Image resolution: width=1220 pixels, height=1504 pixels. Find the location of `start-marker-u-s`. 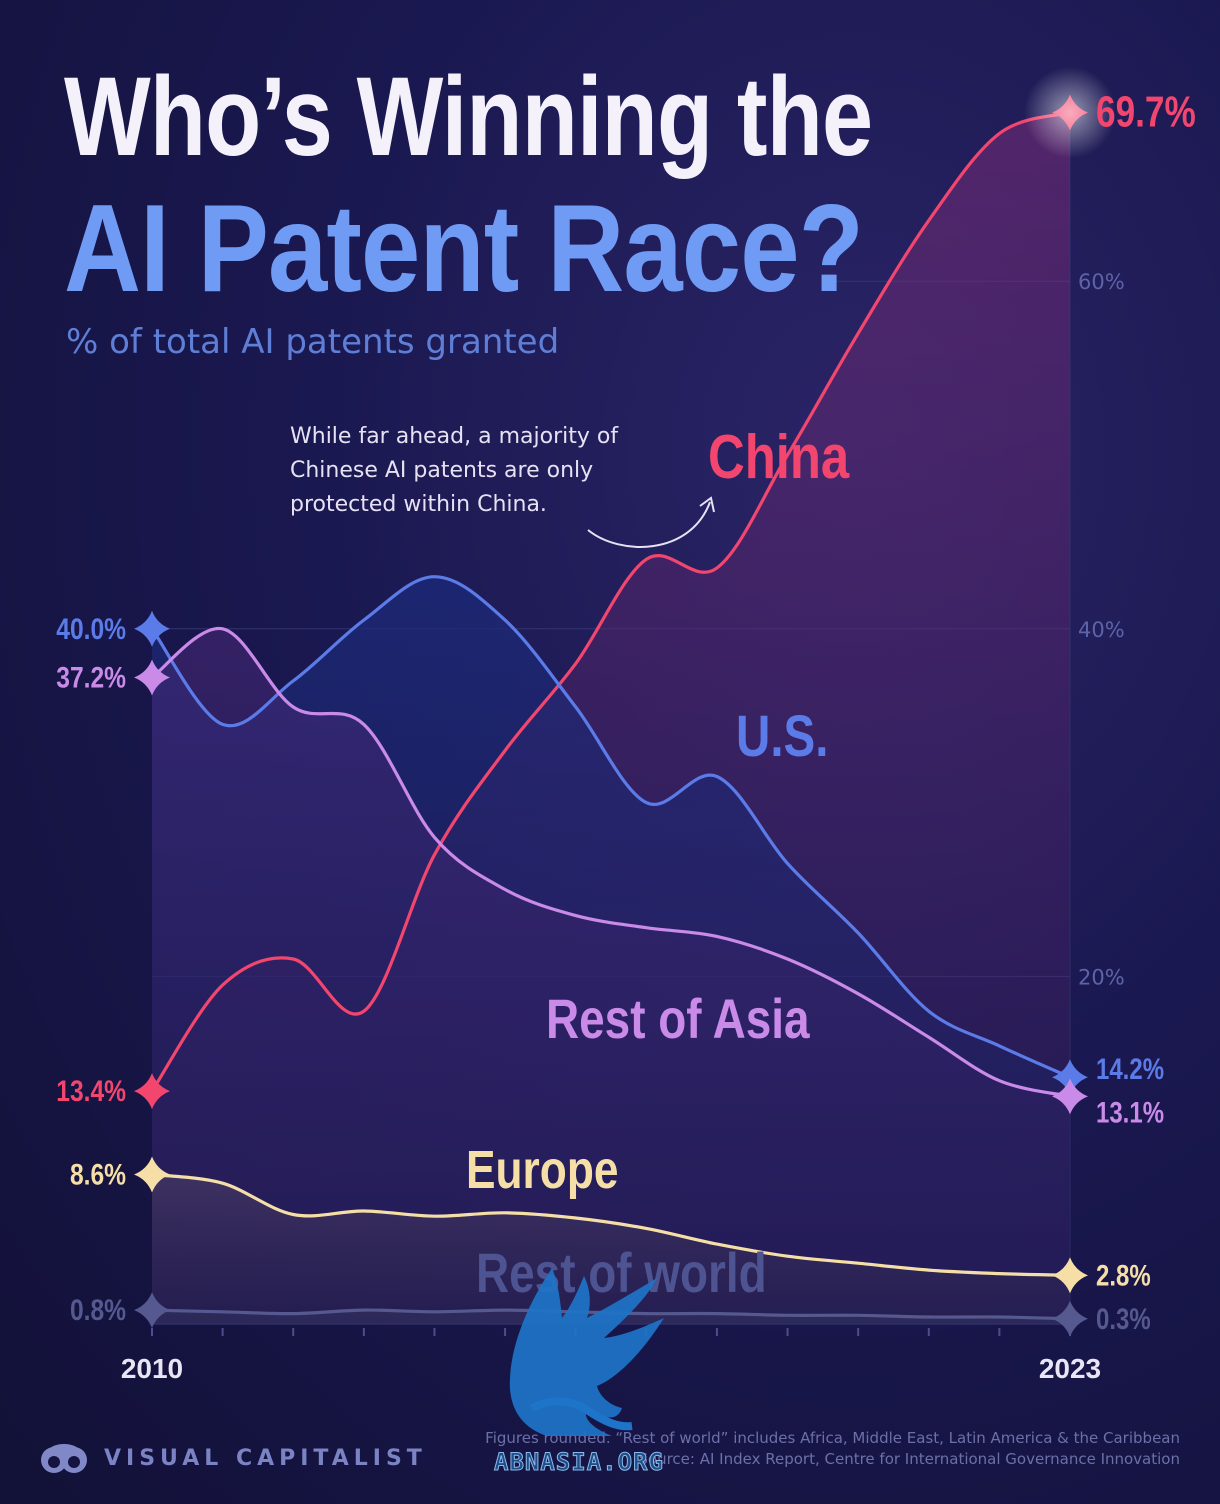

start-marker-u-s is located at coordinates (152, 628).